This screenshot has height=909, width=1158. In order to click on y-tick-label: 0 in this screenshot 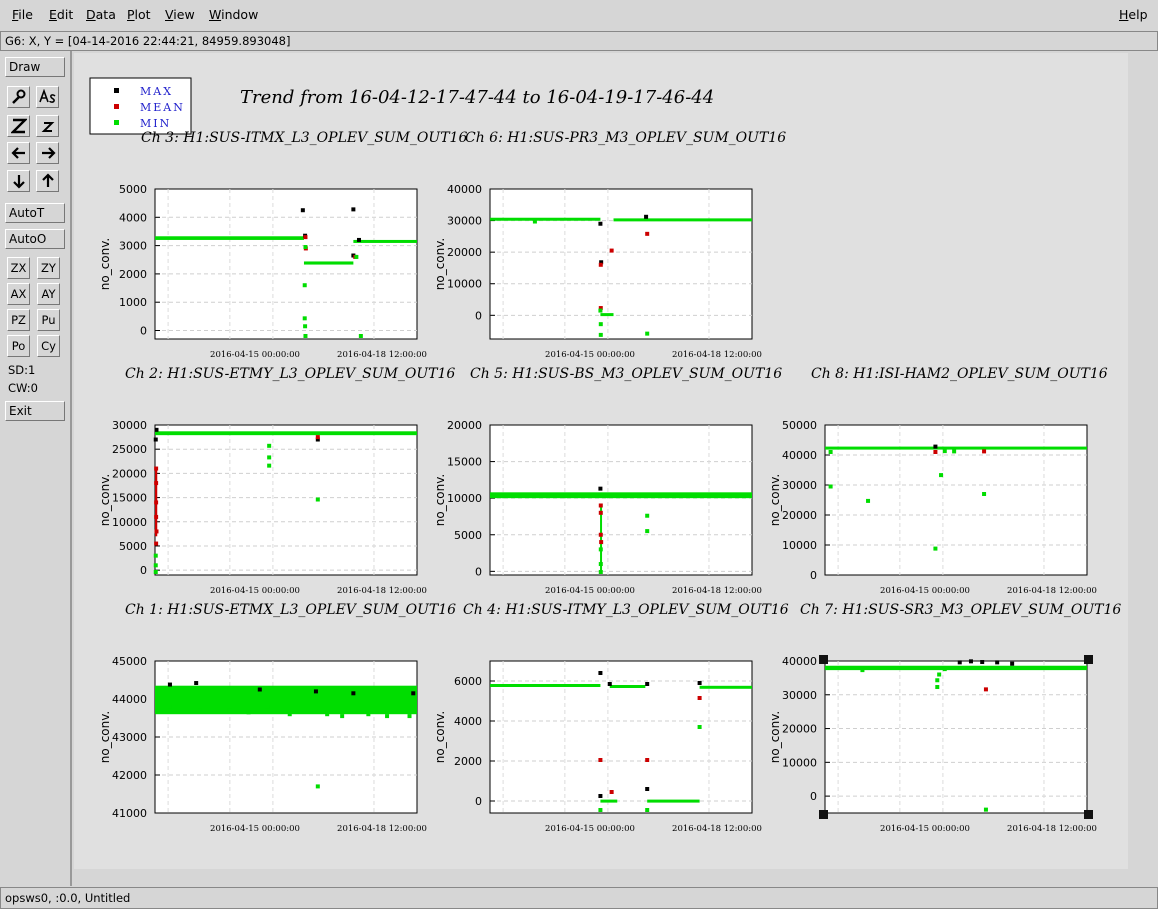, I will do `click(478, 801)`.